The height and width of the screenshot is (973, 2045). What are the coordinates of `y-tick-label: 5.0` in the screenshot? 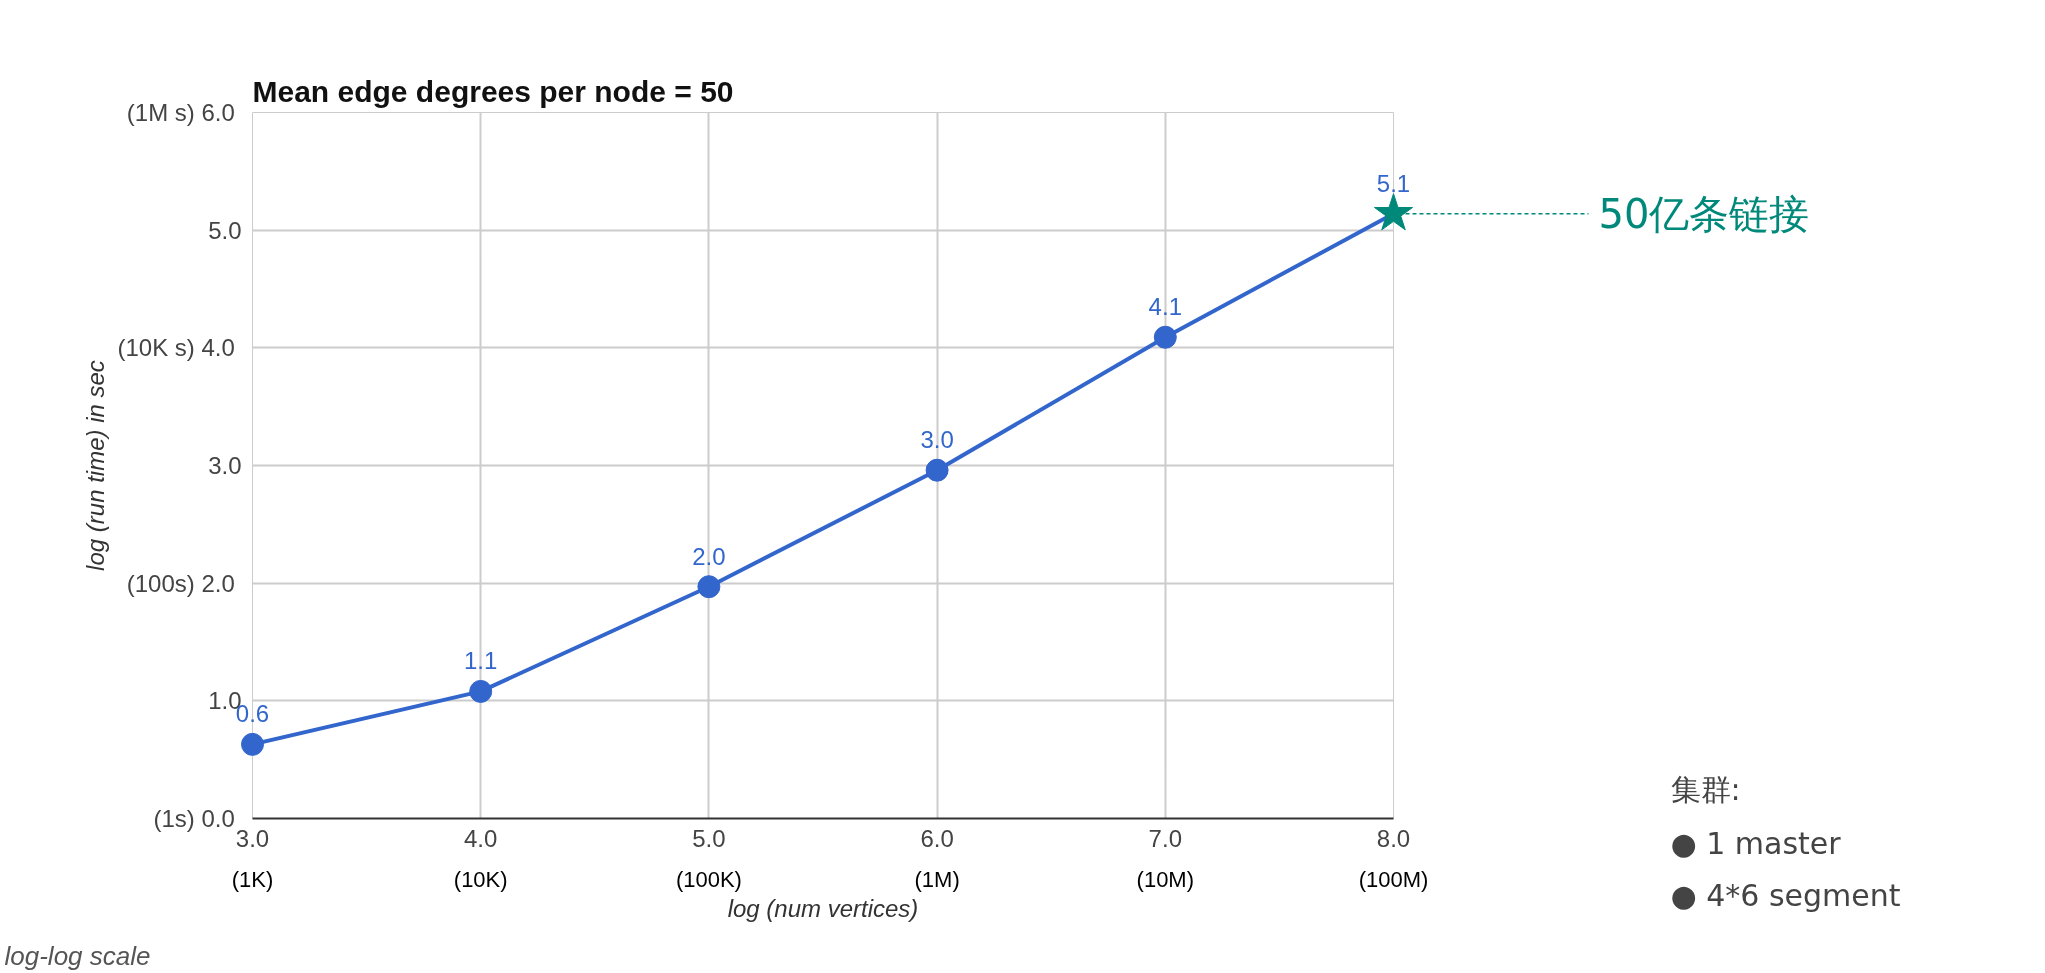 It's located at (225, 230).